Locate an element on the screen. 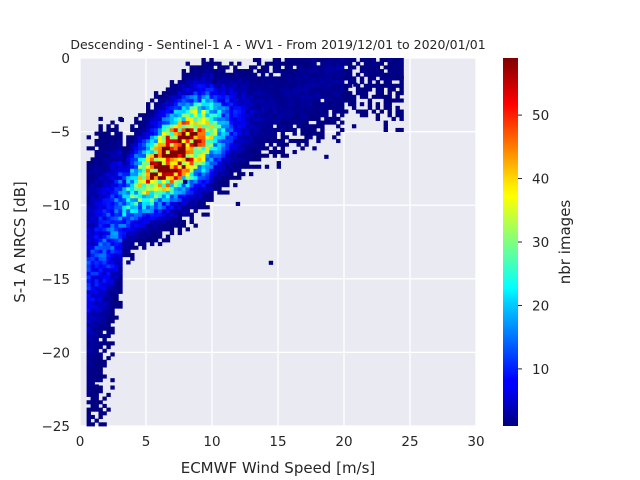 Image resolution: width=640 pixels, height=480 pixels. x-axis-label: ECMWF Wind Speed [m/s] is located at coordinates (278, 468).